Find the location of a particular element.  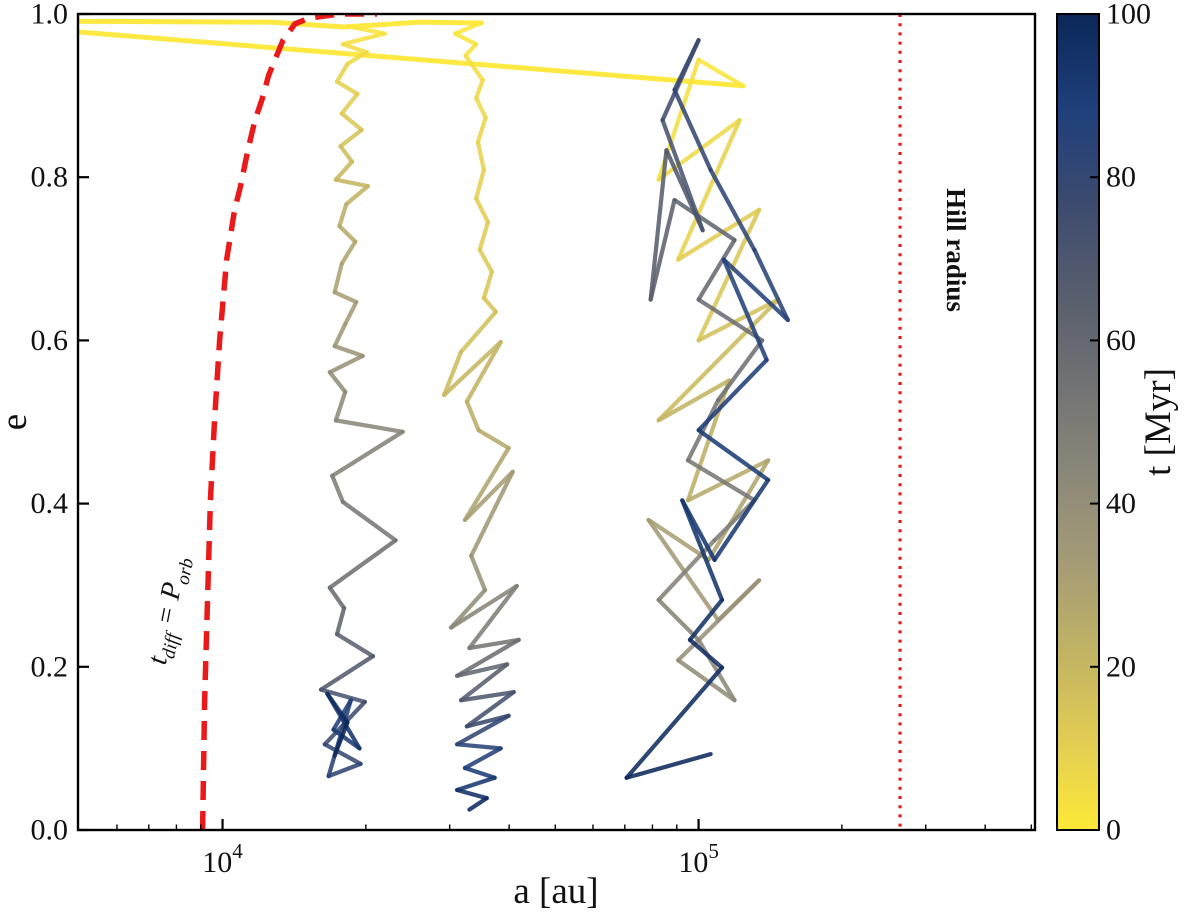

infall-line-upper is located at coordinates (282, 24).